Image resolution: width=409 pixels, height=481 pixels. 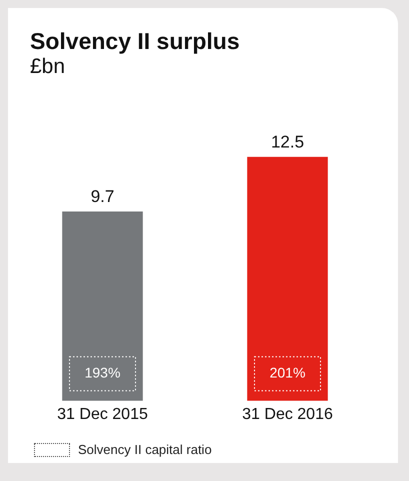 What do you see at coordinates (135, 41) in the screenshot?
I see `chart-title: Solvency II surplus` at bounding box center [135, 41].